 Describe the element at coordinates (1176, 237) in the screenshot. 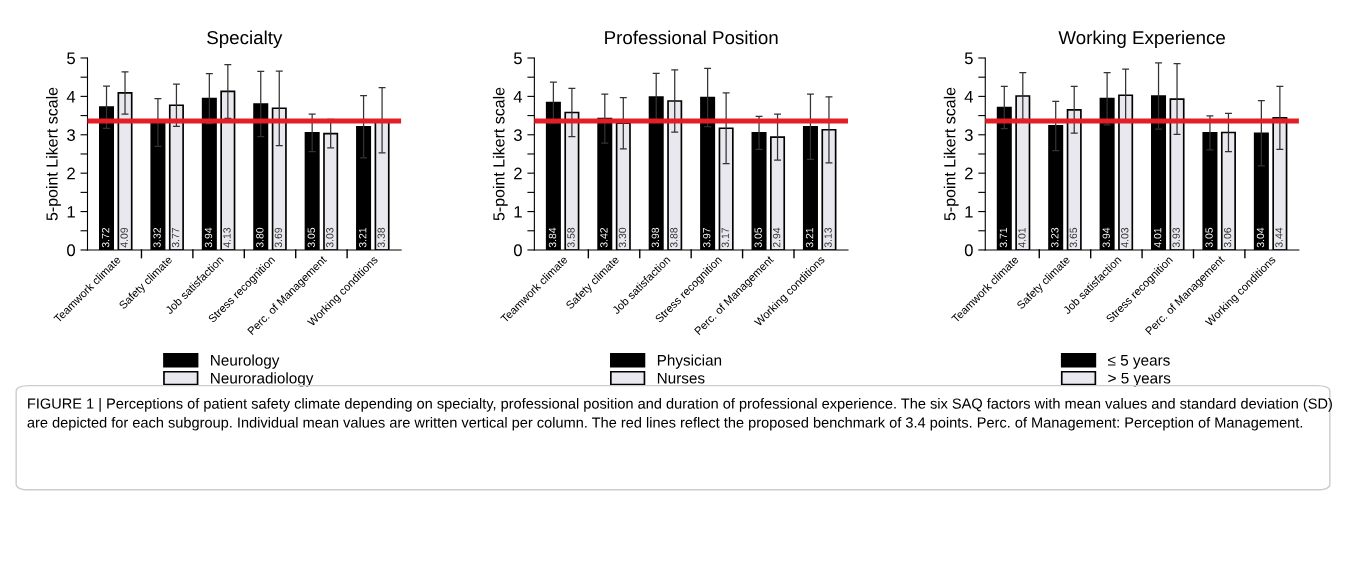

I see `data-label: 3.93` at that location.